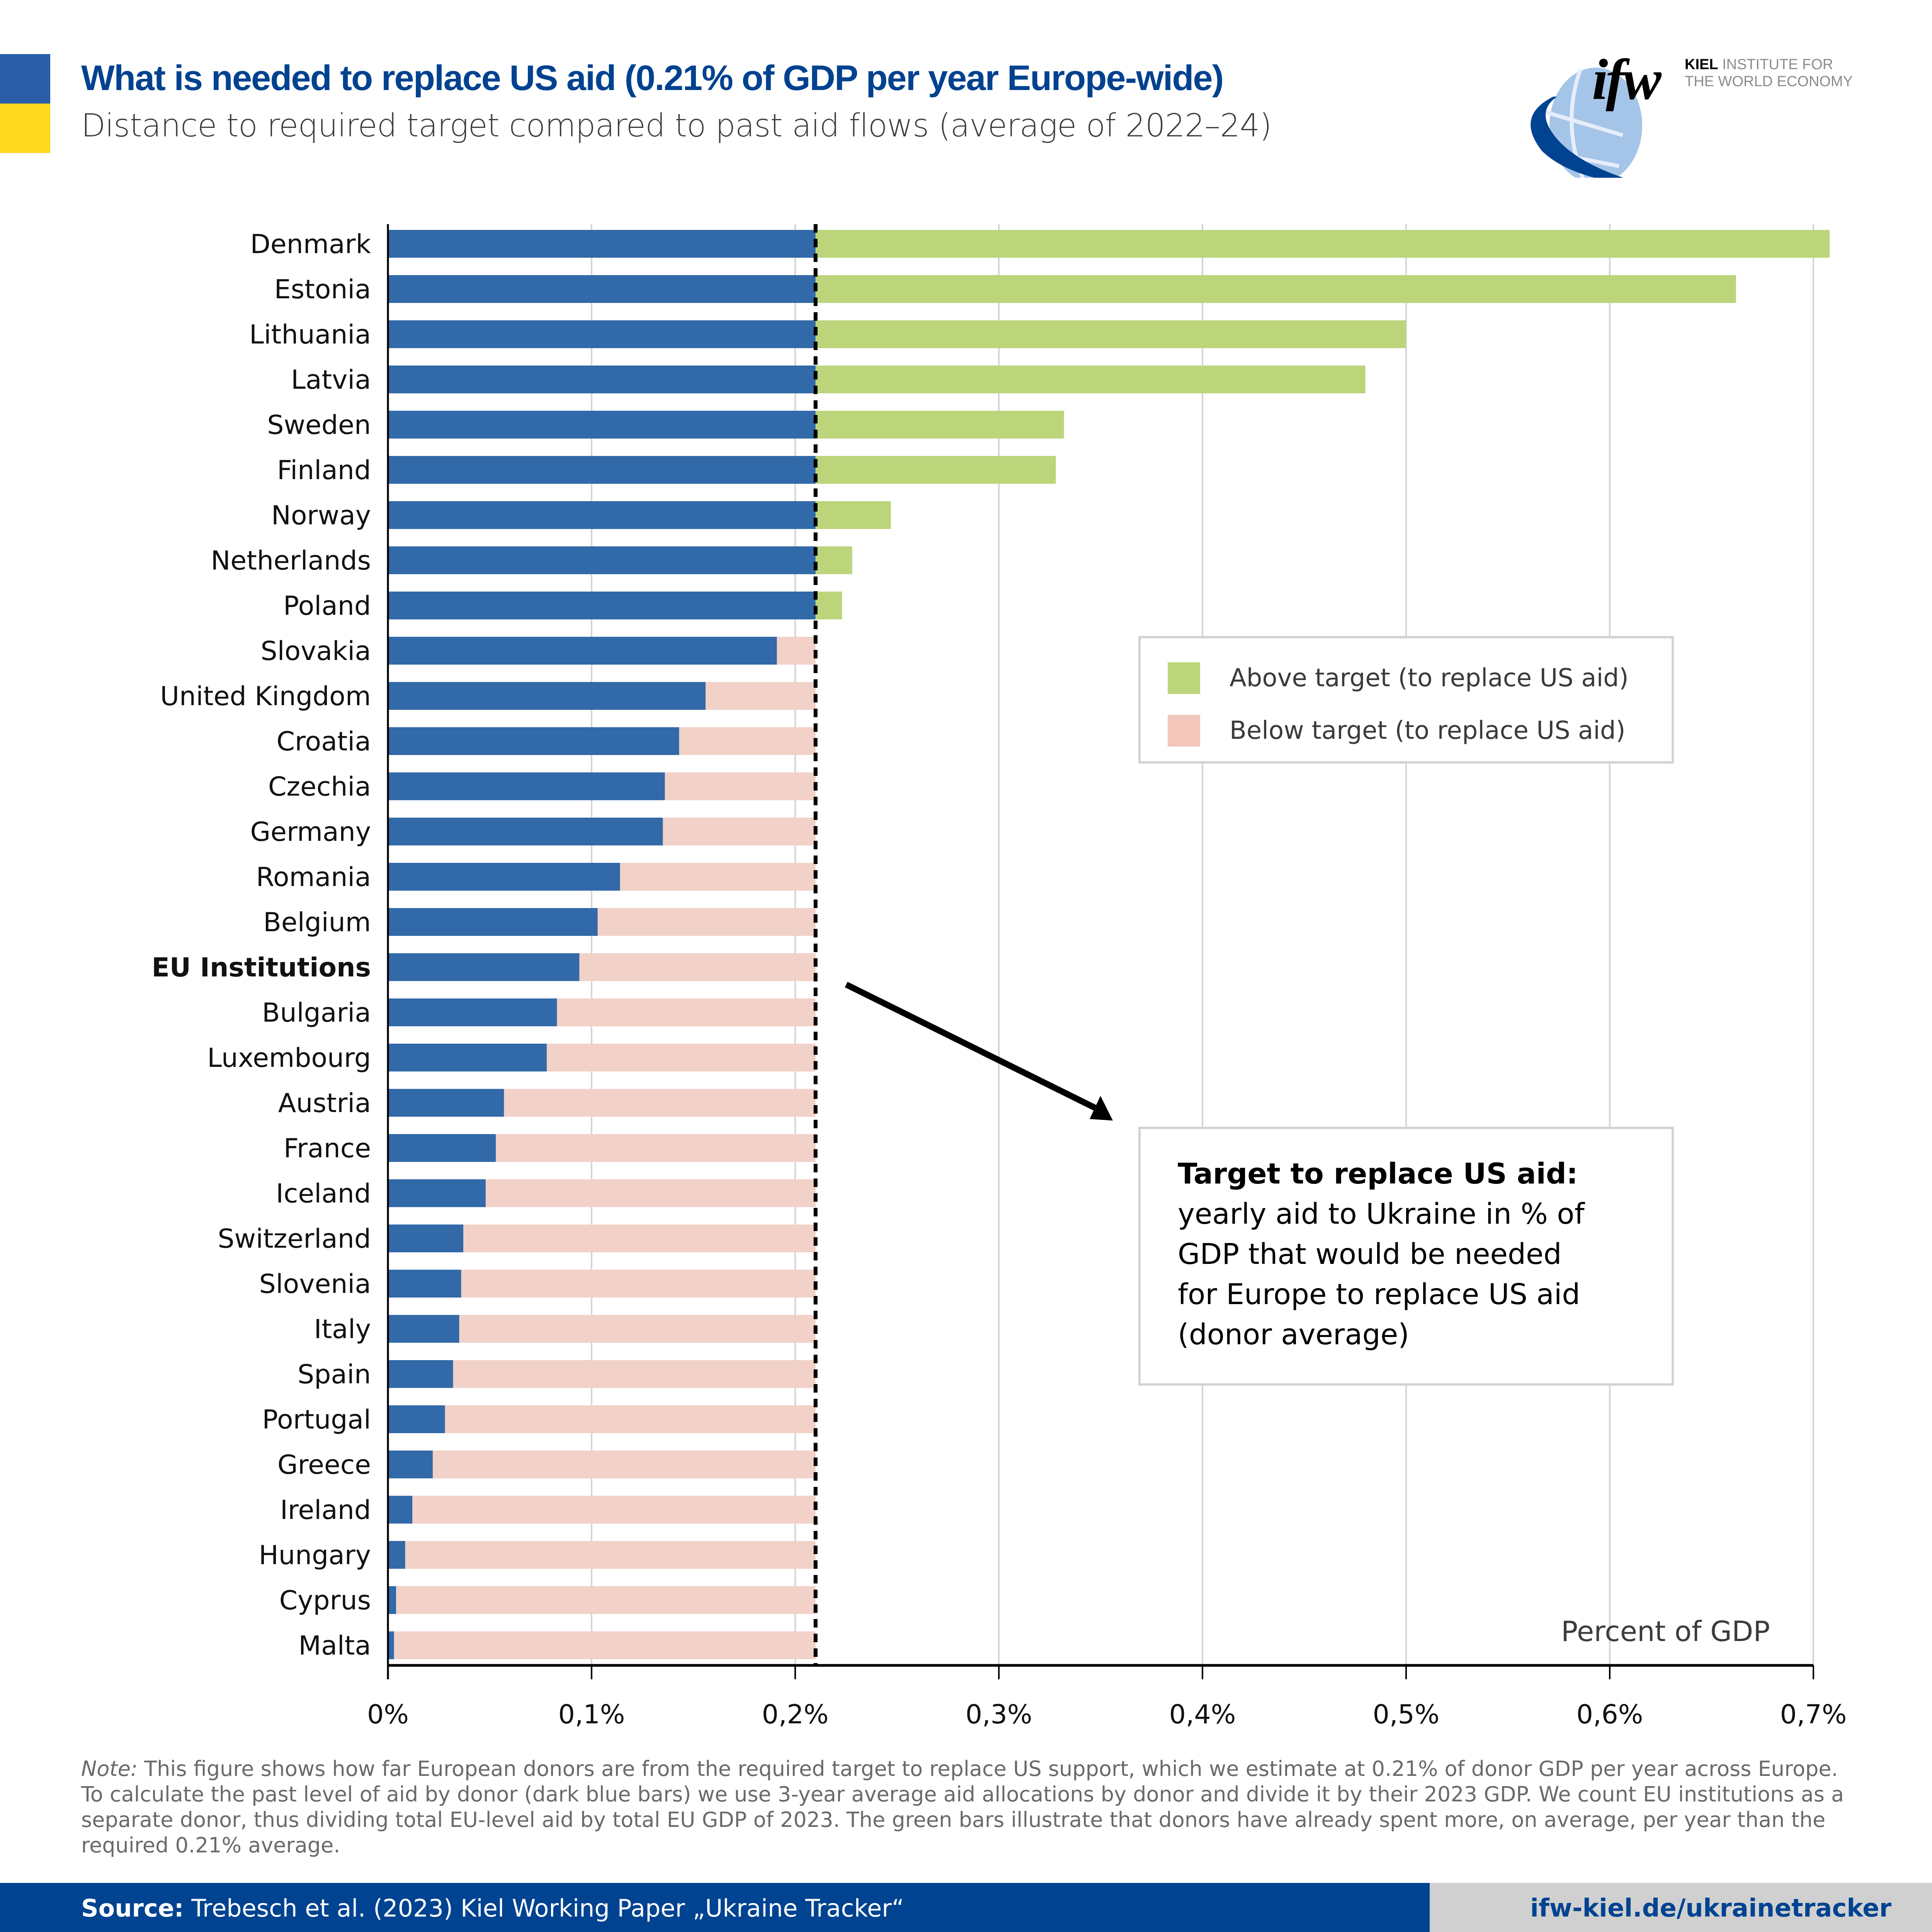  I want to click on x-tick-label: 0,3%, so click(999, 1714).